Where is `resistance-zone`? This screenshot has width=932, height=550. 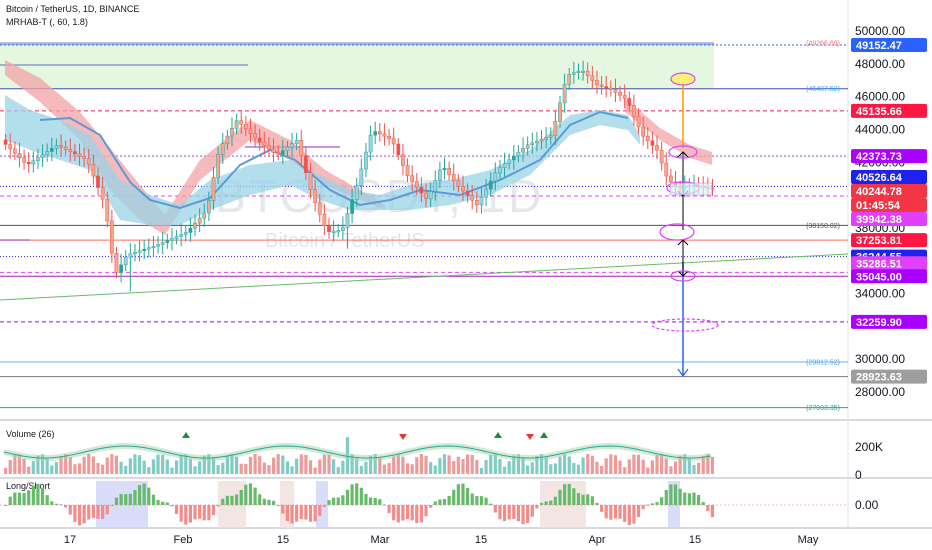 resistance-zone is located at coordinates (357, 66).